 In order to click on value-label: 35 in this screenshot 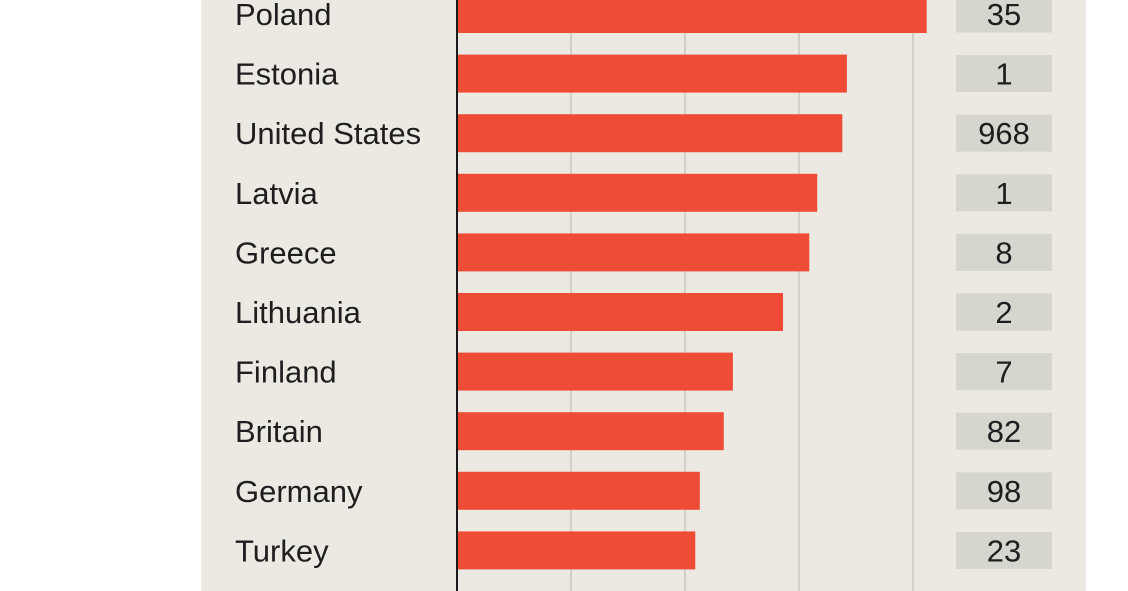, I will do `click(1004, 16)`.